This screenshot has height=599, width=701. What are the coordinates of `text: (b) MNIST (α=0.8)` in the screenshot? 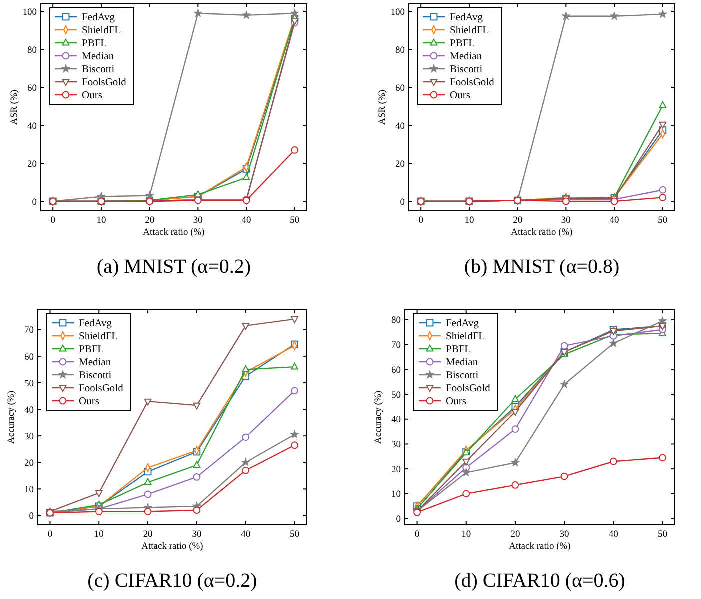 It's located at (542, 267).